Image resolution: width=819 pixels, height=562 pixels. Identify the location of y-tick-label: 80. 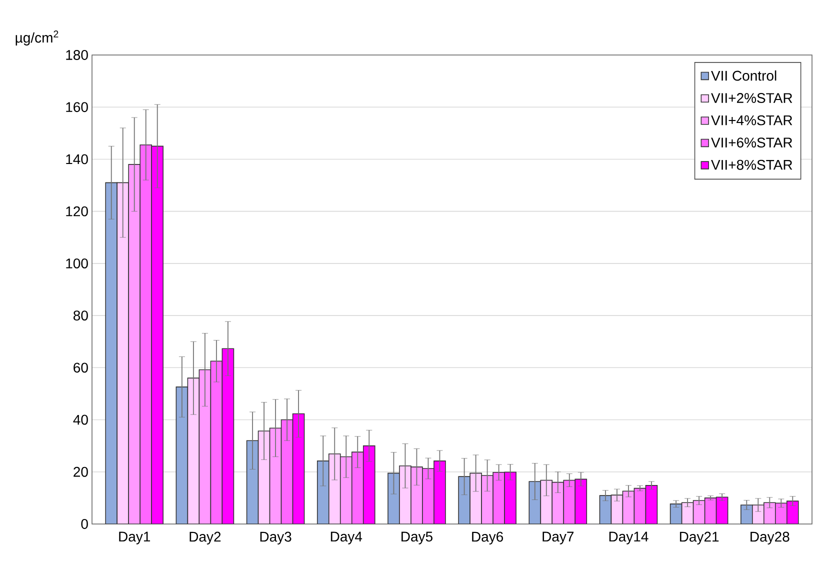
(81, 315).